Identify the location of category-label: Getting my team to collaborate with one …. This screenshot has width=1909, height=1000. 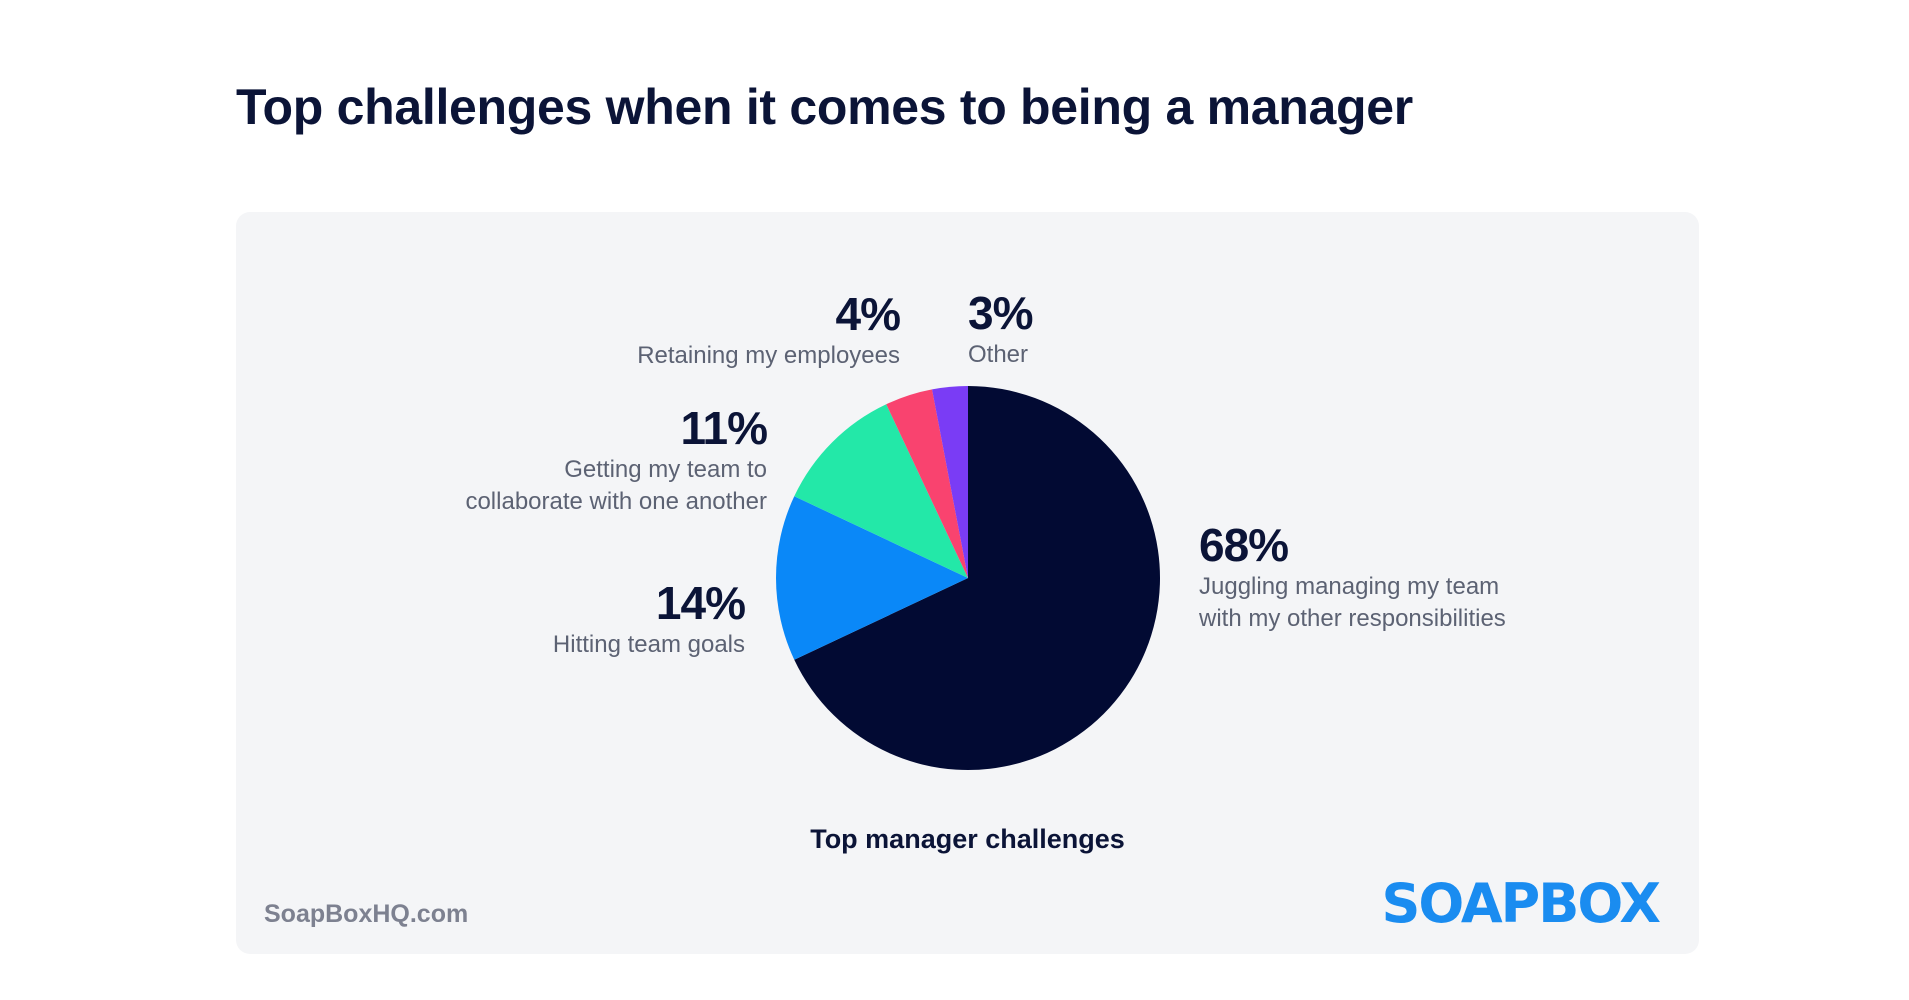
(616, 485).